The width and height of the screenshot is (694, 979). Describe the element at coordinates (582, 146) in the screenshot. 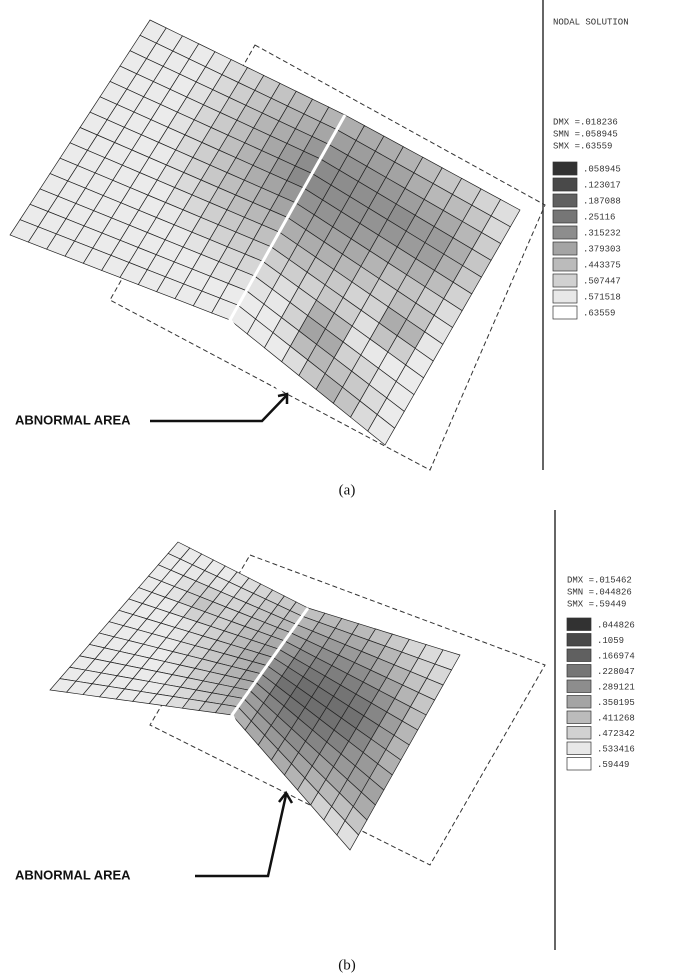

I see `legend-stat: SMX =.63559` at that location.